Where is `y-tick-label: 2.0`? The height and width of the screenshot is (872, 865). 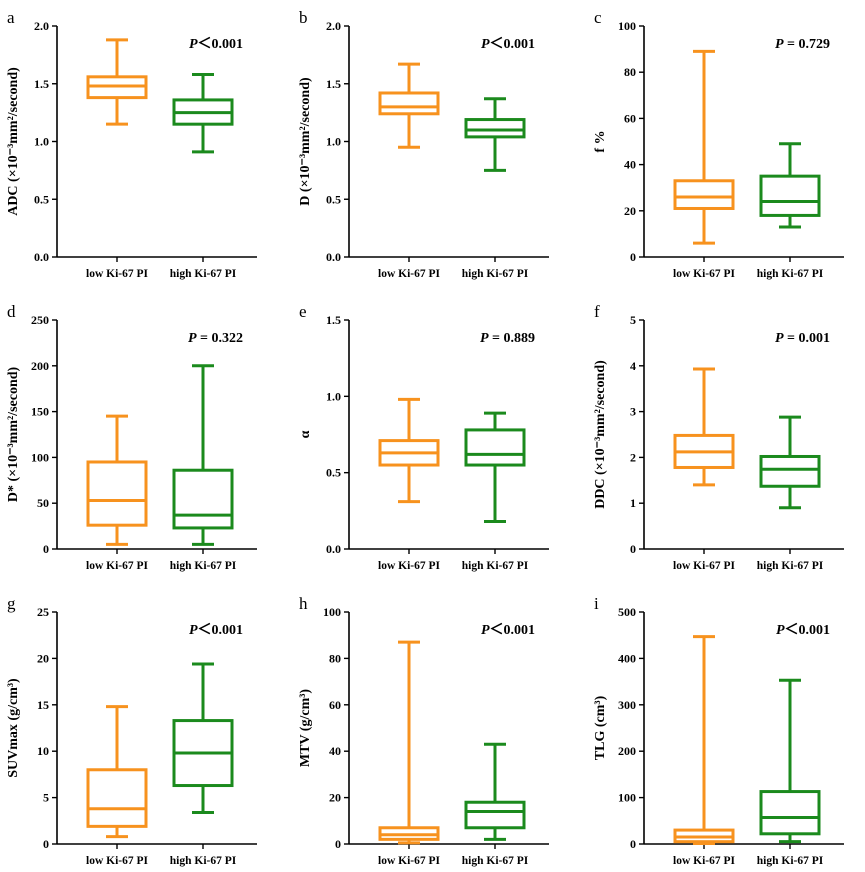
y-tick-label: 2.0 is located at coordinates (333, 26).